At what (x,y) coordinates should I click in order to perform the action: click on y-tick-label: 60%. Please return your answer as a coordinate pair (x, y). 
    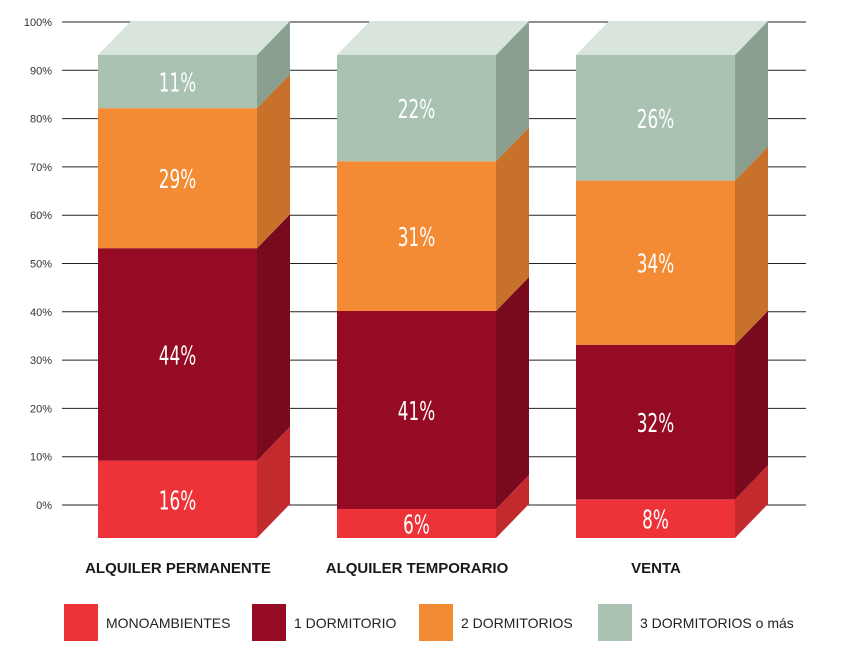
    Looking at the image, I should click on (41, 216).